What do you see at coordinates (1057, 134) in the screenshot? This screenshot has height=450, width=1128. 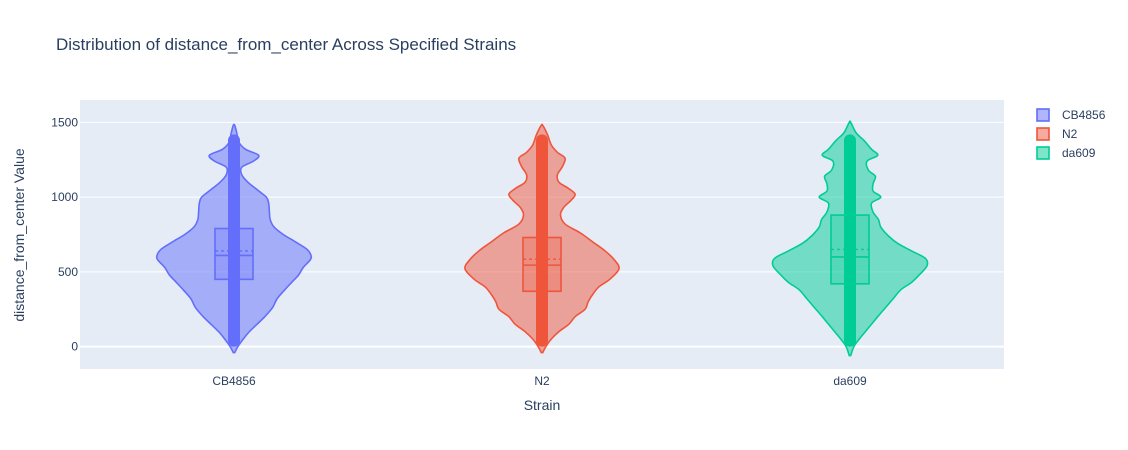 I see `legend-item-N2: N2` at bounding box center [1057, 134].